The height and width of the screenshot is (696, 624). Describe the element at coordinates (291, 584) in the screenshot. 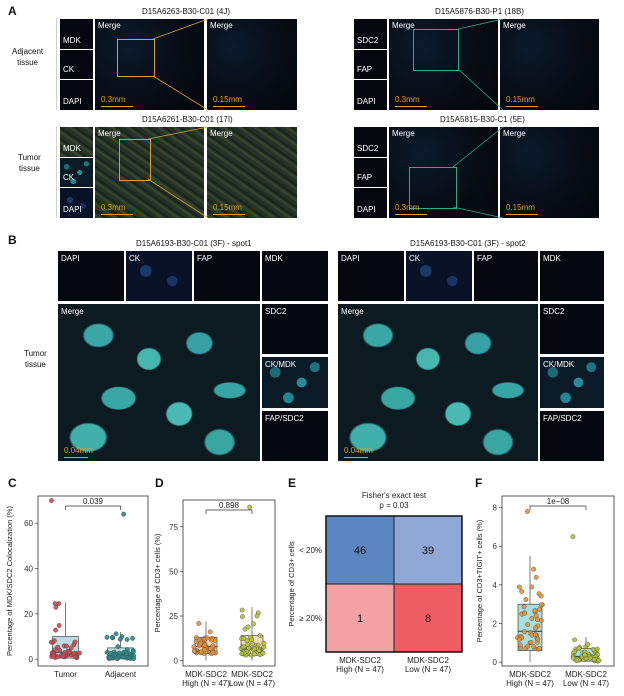

I see `heatmap-y-label: Percentage of CD3+ cells` at that location.